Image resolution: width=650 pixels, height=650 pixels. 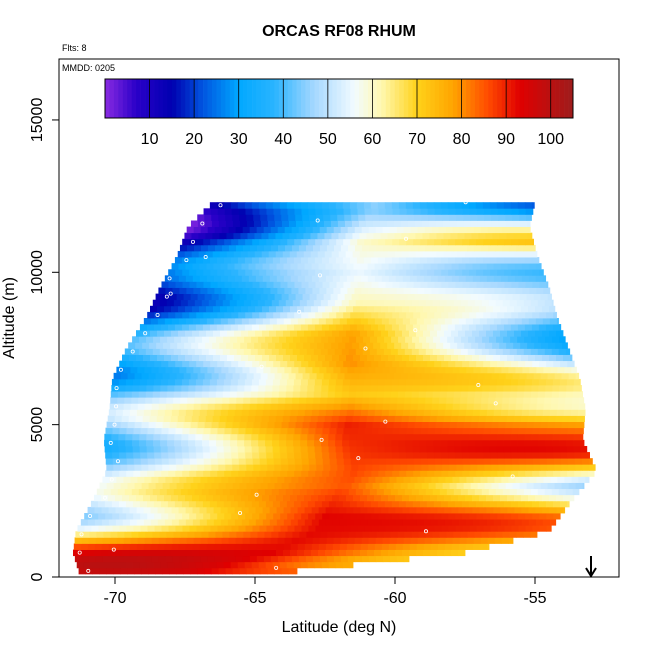 What do you see at coordinates (194, 139) in the screenshot?
I see `colorbar-tick-label: 20` at bounding box center [194, 139].